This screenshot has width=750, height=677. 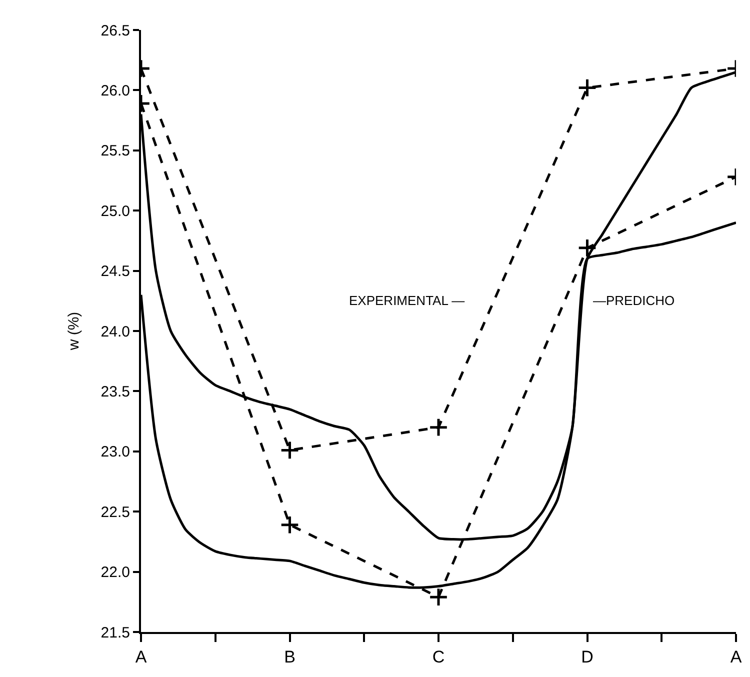 What do you see at coordinates (74, 332) in the screenshot?
I see `y-axis-title: w (%)` at bounding box center [74, 332].